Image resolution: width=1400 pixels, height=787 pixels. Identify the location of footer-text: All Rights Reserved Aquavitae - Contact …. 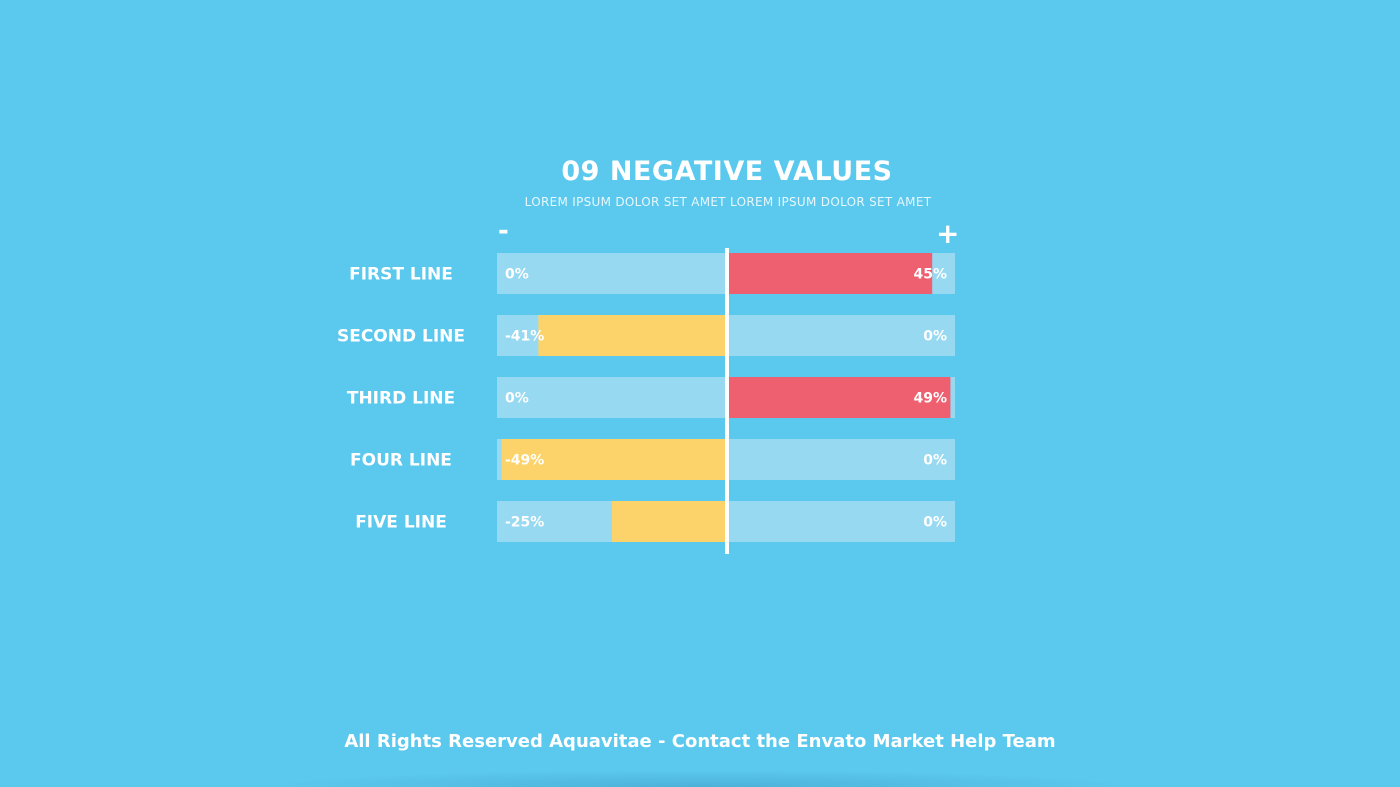
(700, 741).